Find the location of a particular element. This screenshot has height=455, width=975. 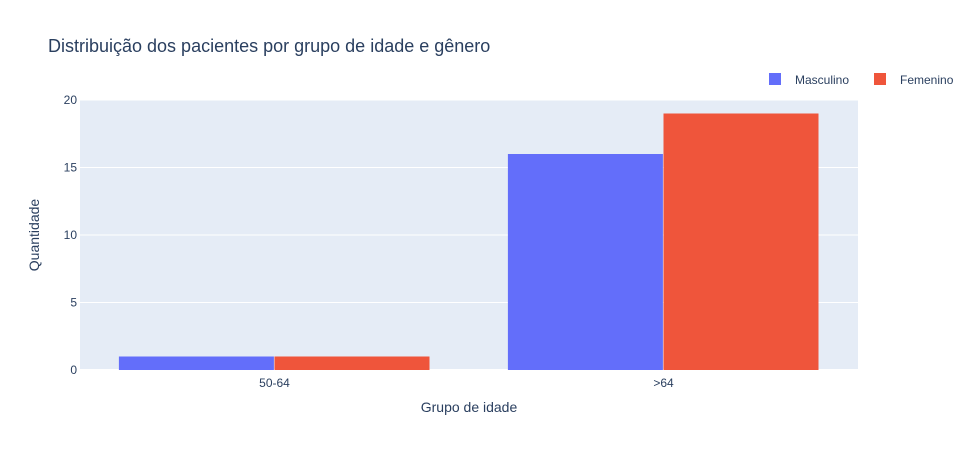

x-tick-labels: 50-64 >64 is located at coordinates (466, 383).